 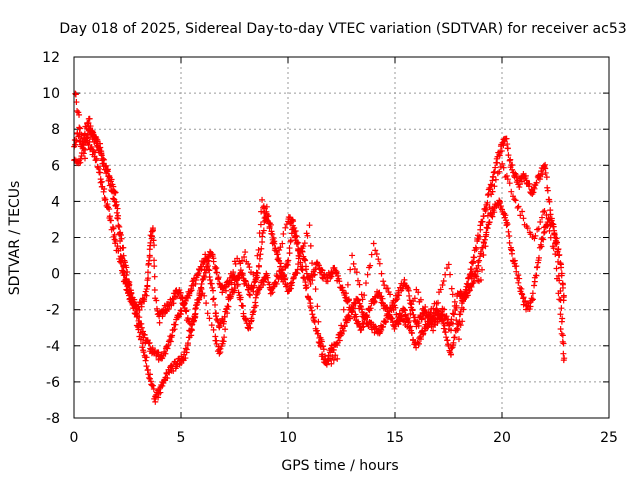 I want to click on y-tick-label: 12, so click(x=51, y=58).